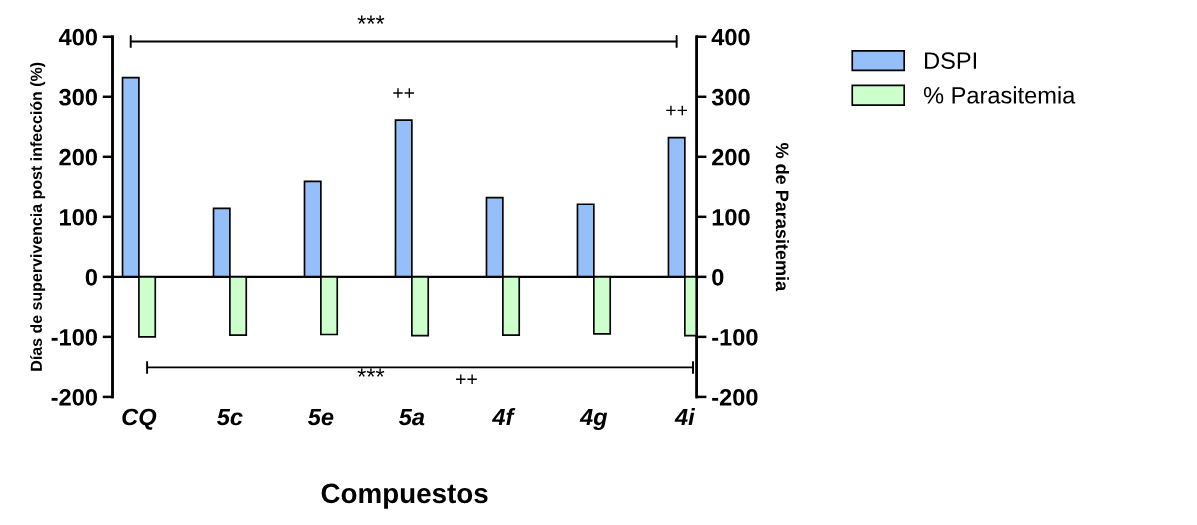 This screenshot has height=525, width=1197. I want to click on y-tick-label: 100, so click(78, 217).